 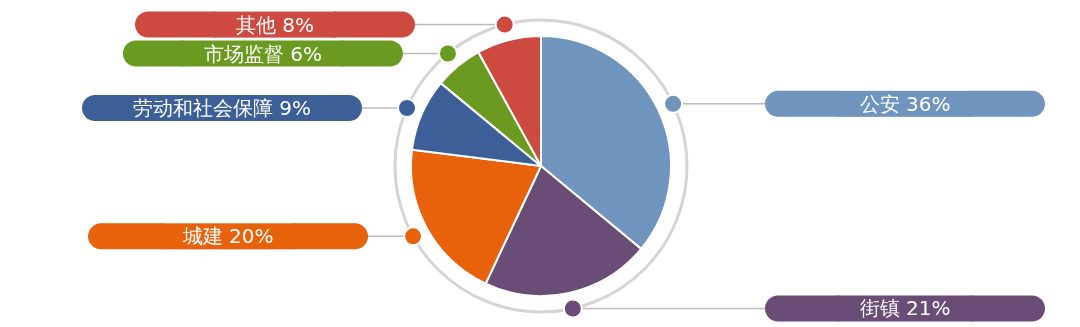 What do you see at coordinates (227, 236) in the screenshot?
I see `legend-label: 城建 20%` at bounding box center [227, 236].